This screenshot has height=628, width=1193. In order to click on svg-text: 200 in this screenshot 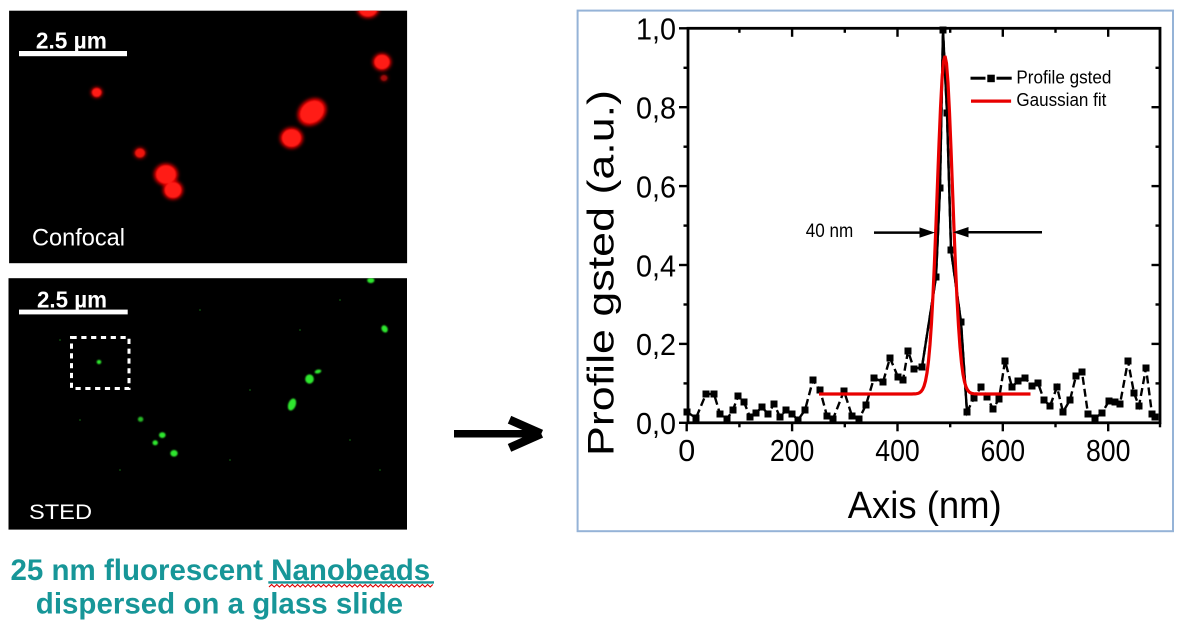, I will do `click(792, 451)`.